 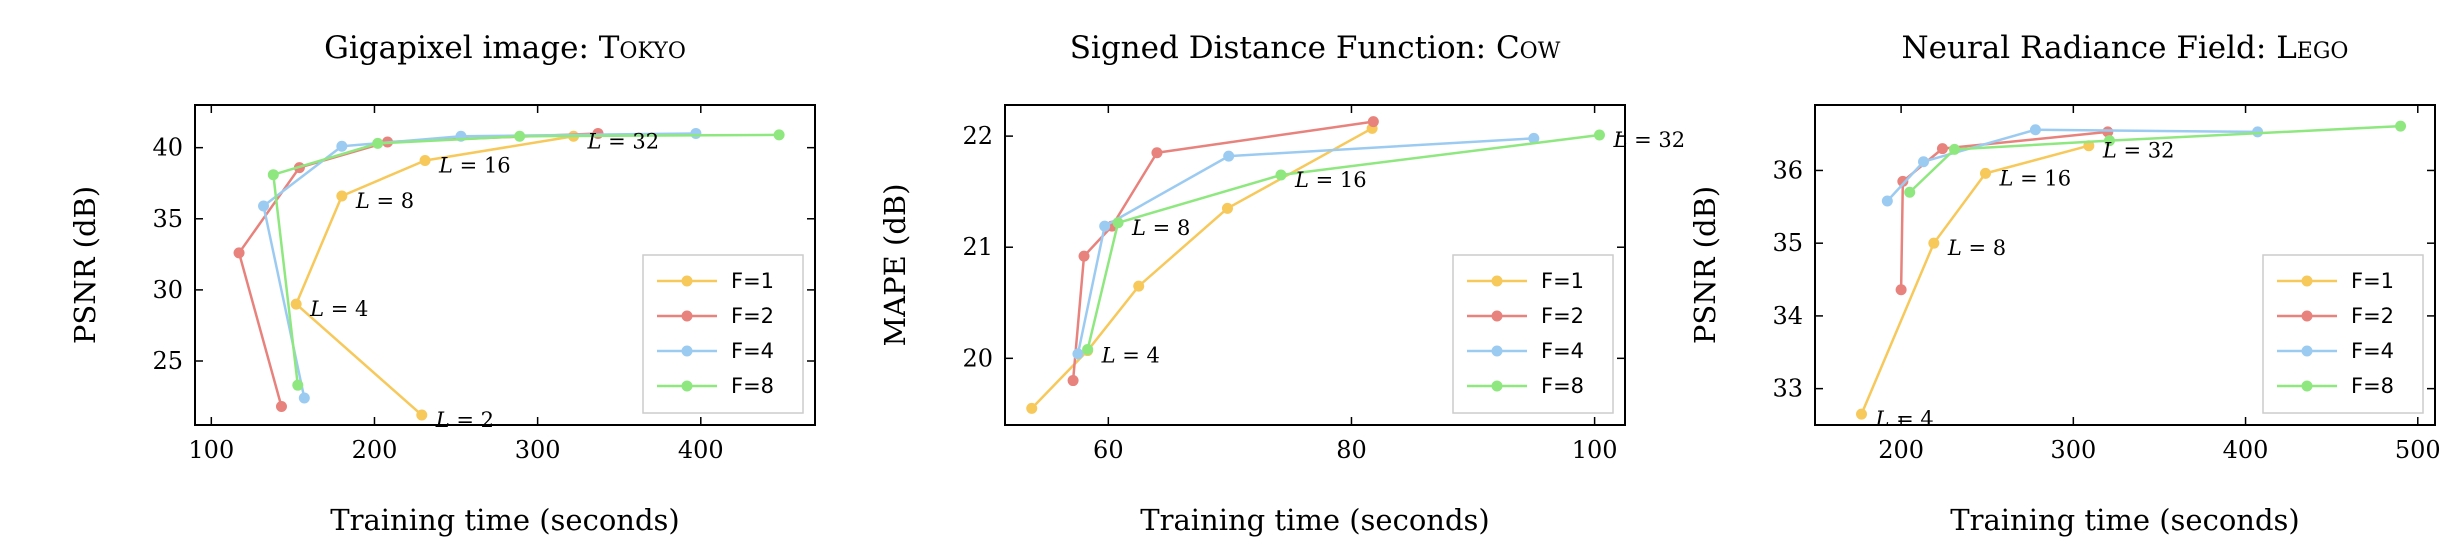 I want to click on y-tick-label: 22, so click(x=977, y=136).